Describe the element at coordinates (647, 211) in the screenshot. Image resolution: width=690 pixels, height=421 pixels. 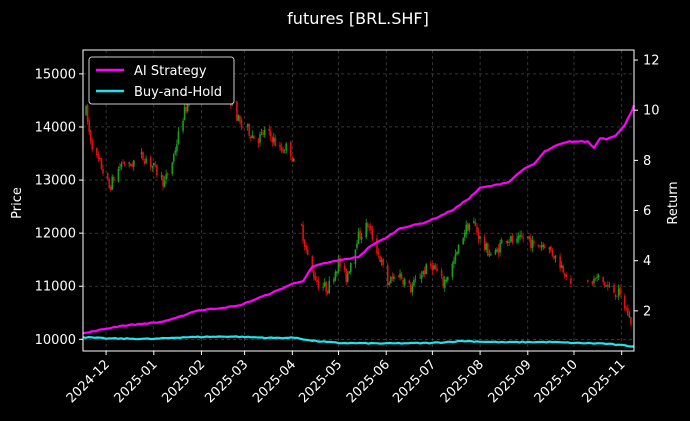
I see `y-tick-right-label: 6` at that location.